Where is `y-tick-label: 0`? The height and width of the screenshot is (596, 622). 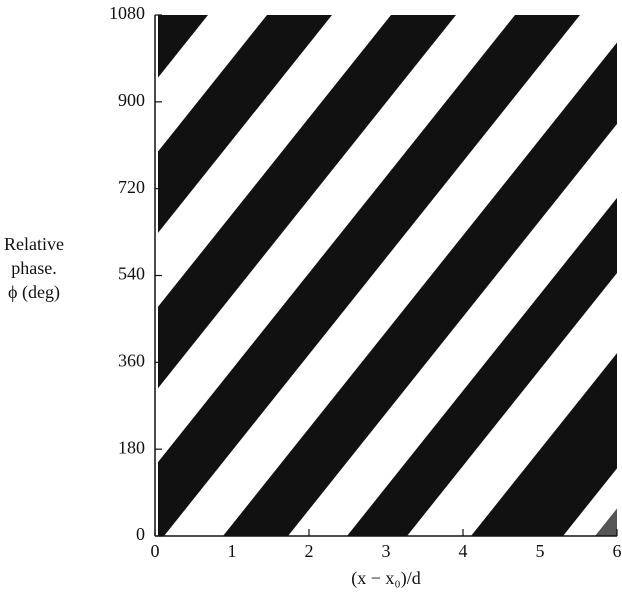 y-tick-label: 0 is located at coordinates (140, 534).